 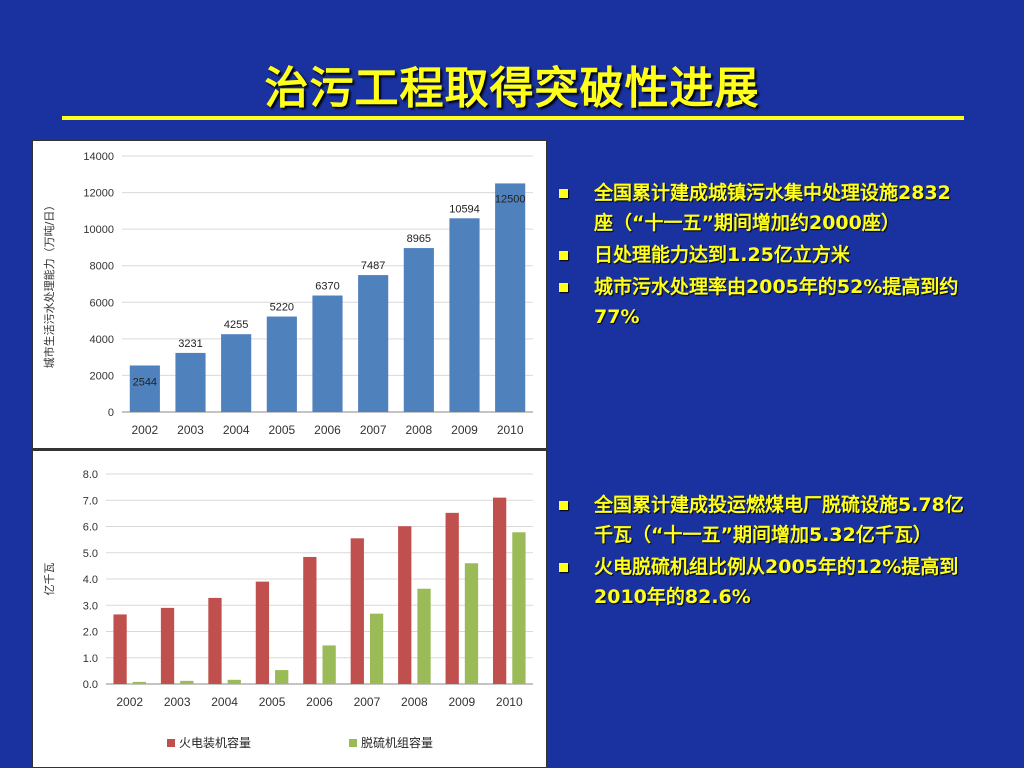 What do you see at coordinates (98, 230) in the screenshot?
I see `y-tick-label: 10000` at bounding box center [98, 230].